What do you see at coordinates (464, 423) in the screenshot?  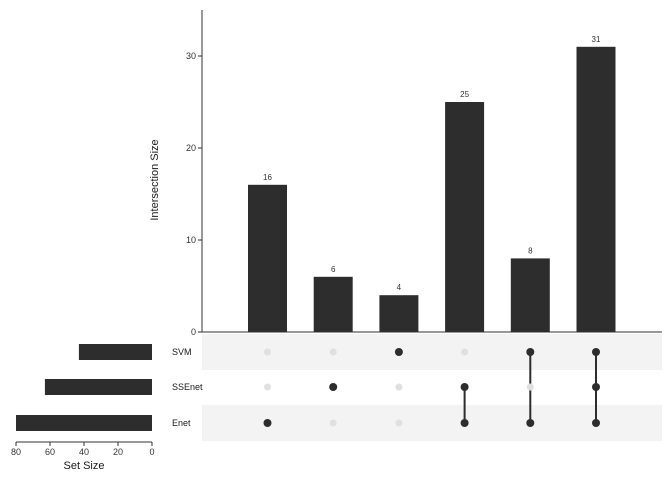 I see `matrix-dot-3-enet` at bounding box center [464, 423].